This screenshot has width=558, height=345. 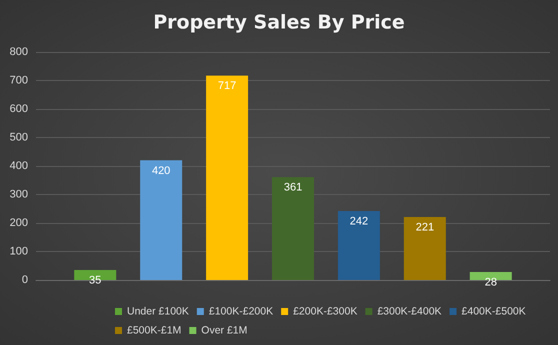 I want to click on legend-label: £300K-£400K, so click(x=409, y=312).